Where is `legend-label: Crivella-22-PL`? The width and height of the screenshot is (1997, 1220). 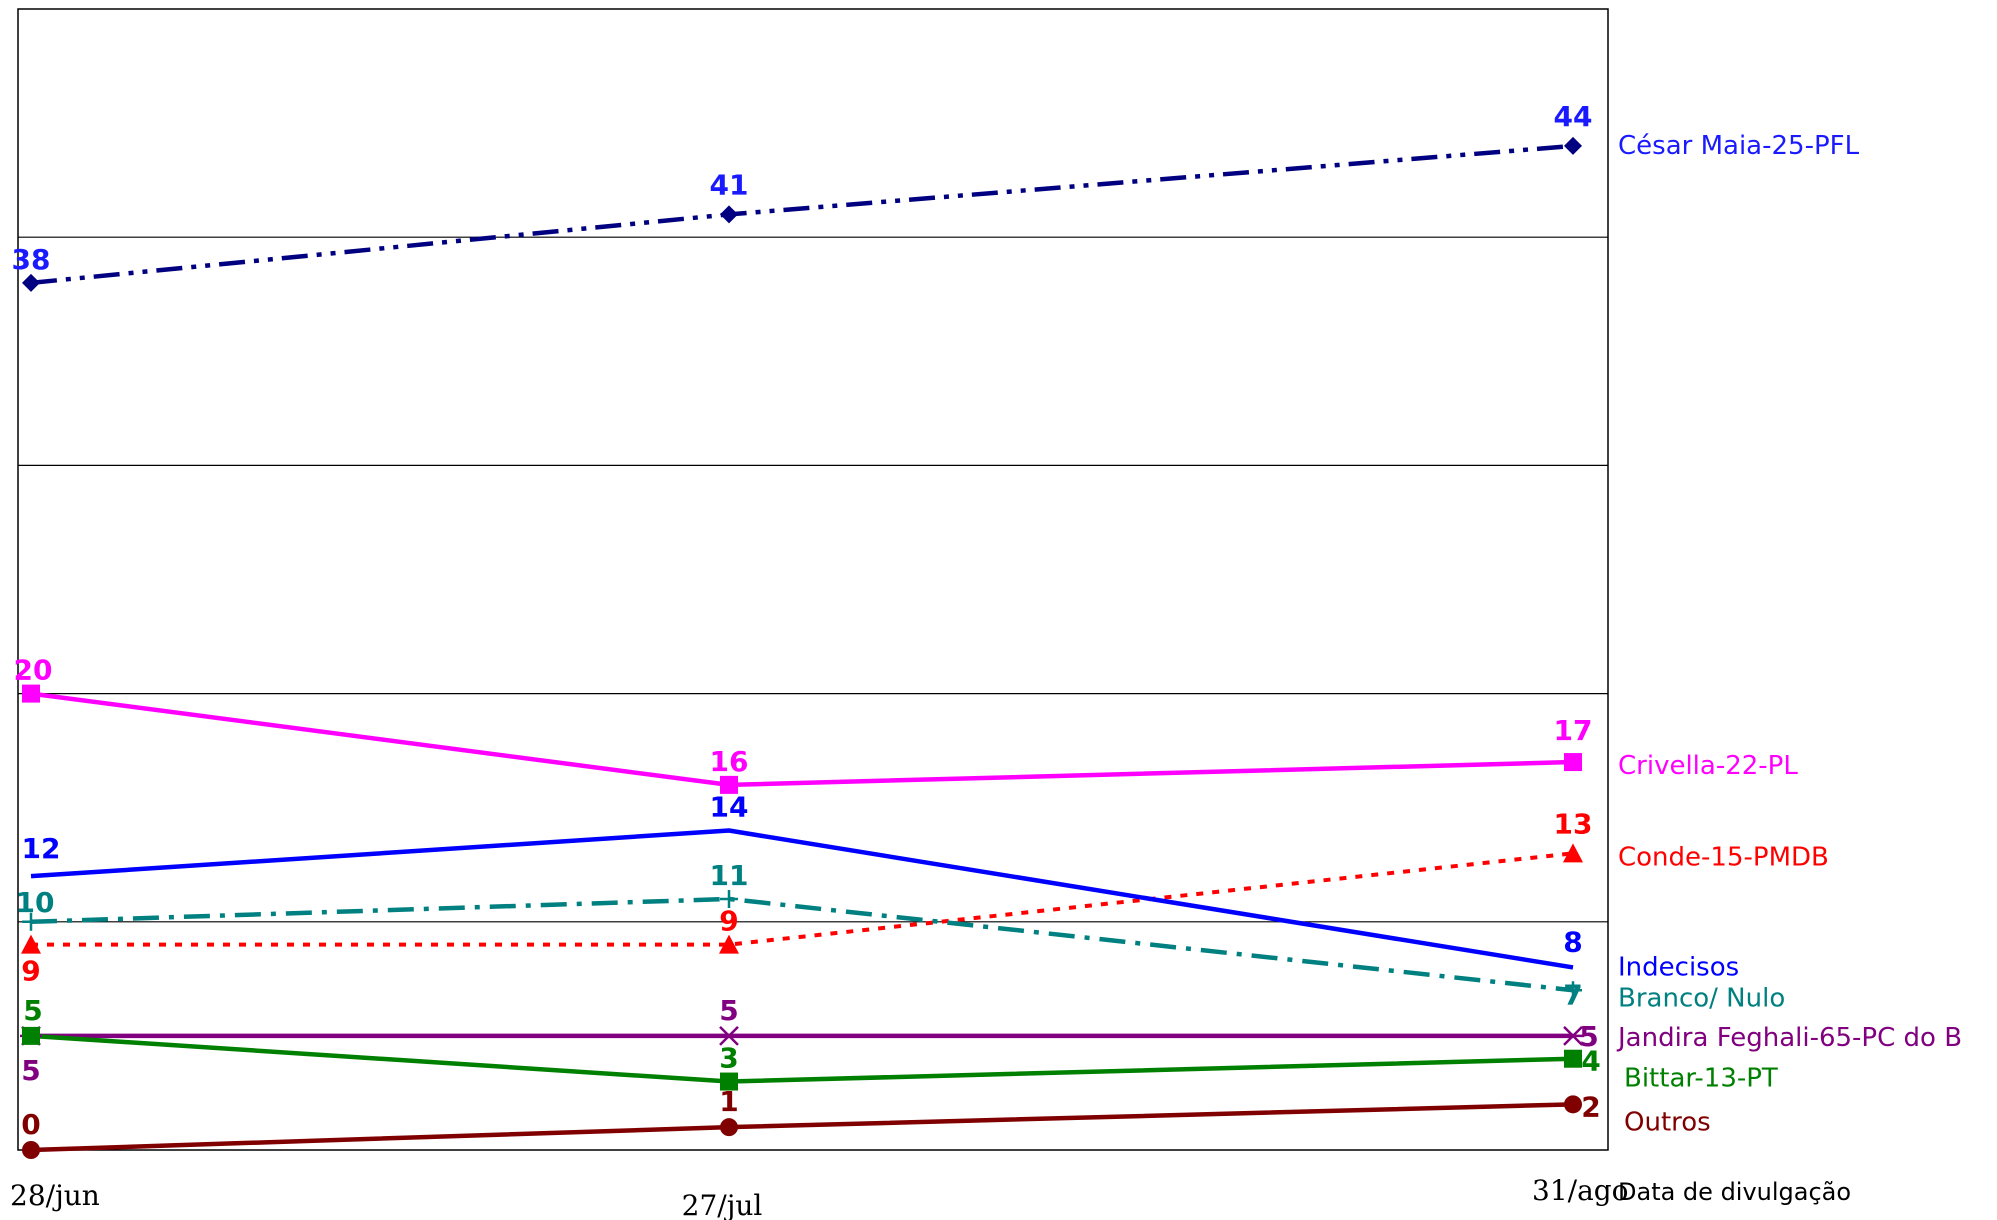 legend-label: Crivella-22-PL is located at coordinates (1708, 766).